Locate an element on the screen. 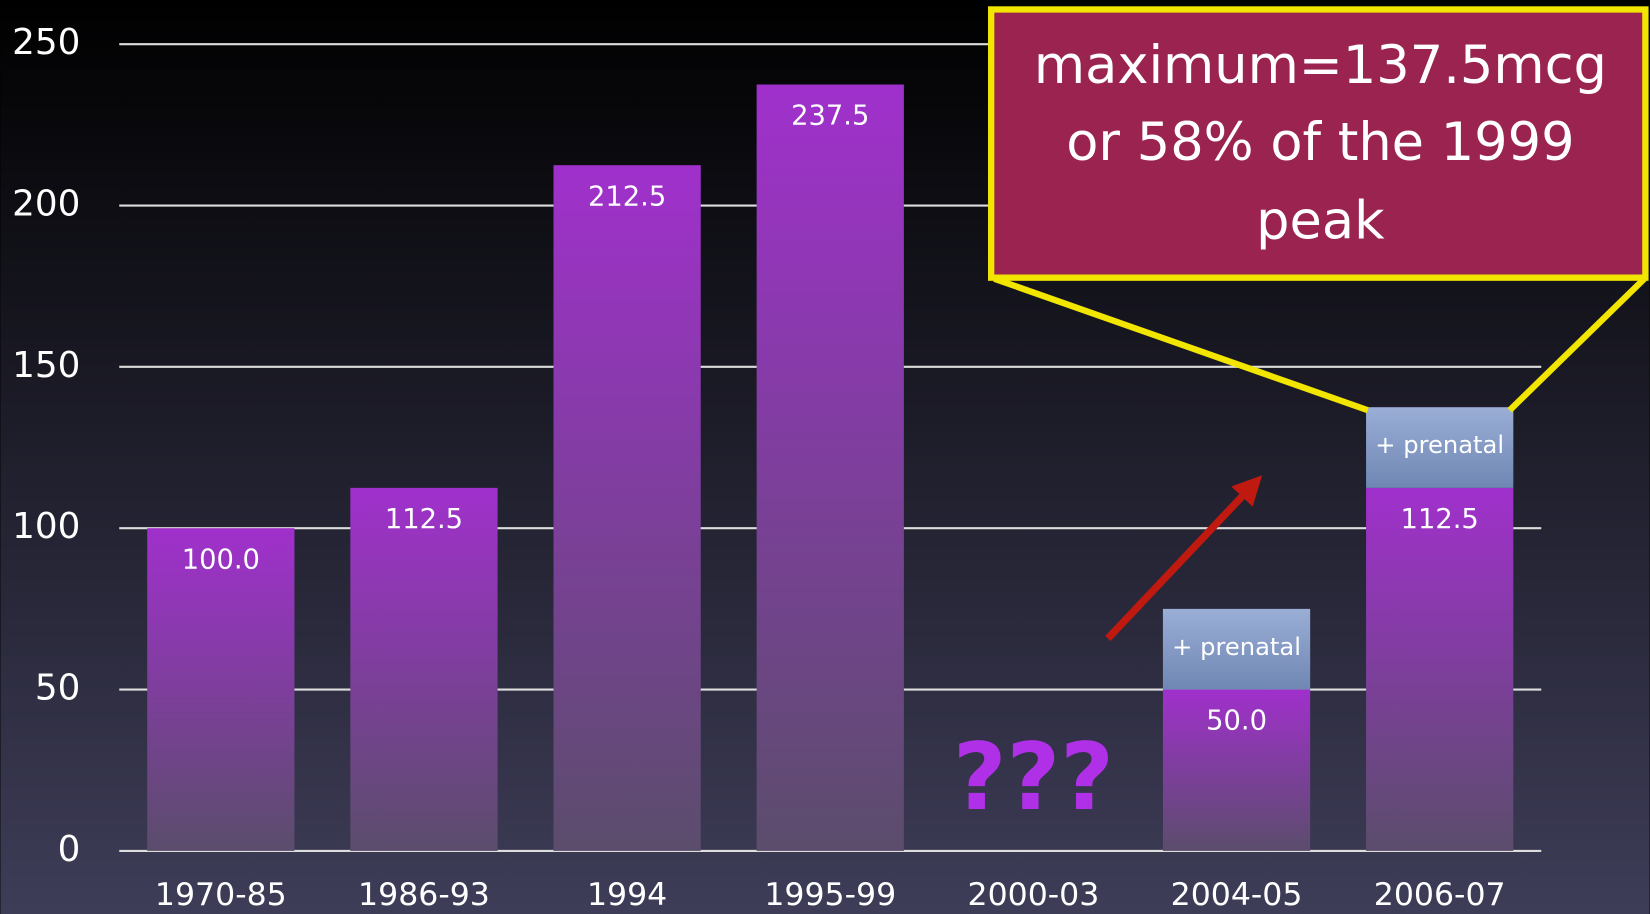 The image size is (1650, 914). callout-text: peak is located at coordinates (1320, 221).